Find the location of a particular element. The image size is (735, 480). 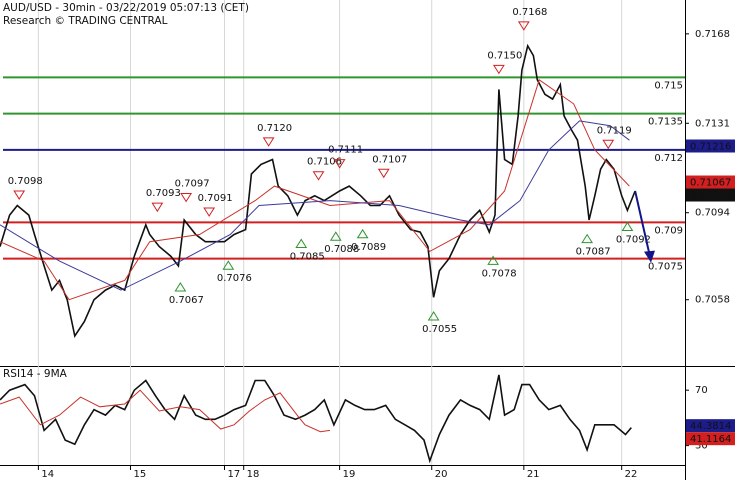

high-label: 0.7098 is located at coordinates (25, 181).